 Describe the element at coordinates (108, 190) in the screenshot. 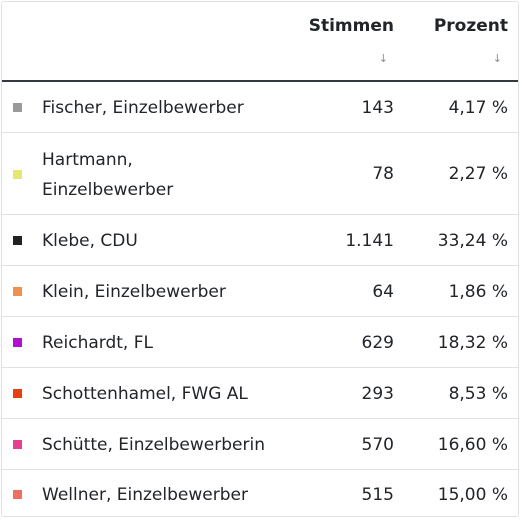

I see `candidate-name-continued: Einzelbewerber` at that location.